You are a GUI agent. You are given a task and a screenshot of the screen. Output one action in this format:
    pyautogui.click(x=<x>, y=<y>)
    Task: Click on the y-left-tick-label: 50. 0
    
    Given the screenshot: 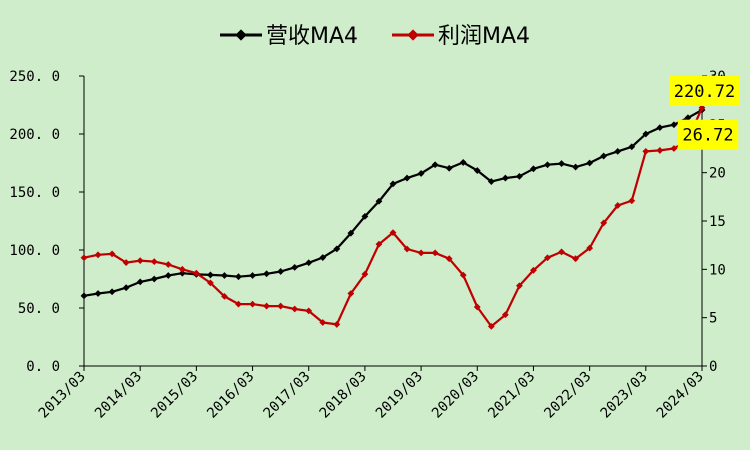 What is the action you would take?
    pyautogui.click(x=39, y=309)
    